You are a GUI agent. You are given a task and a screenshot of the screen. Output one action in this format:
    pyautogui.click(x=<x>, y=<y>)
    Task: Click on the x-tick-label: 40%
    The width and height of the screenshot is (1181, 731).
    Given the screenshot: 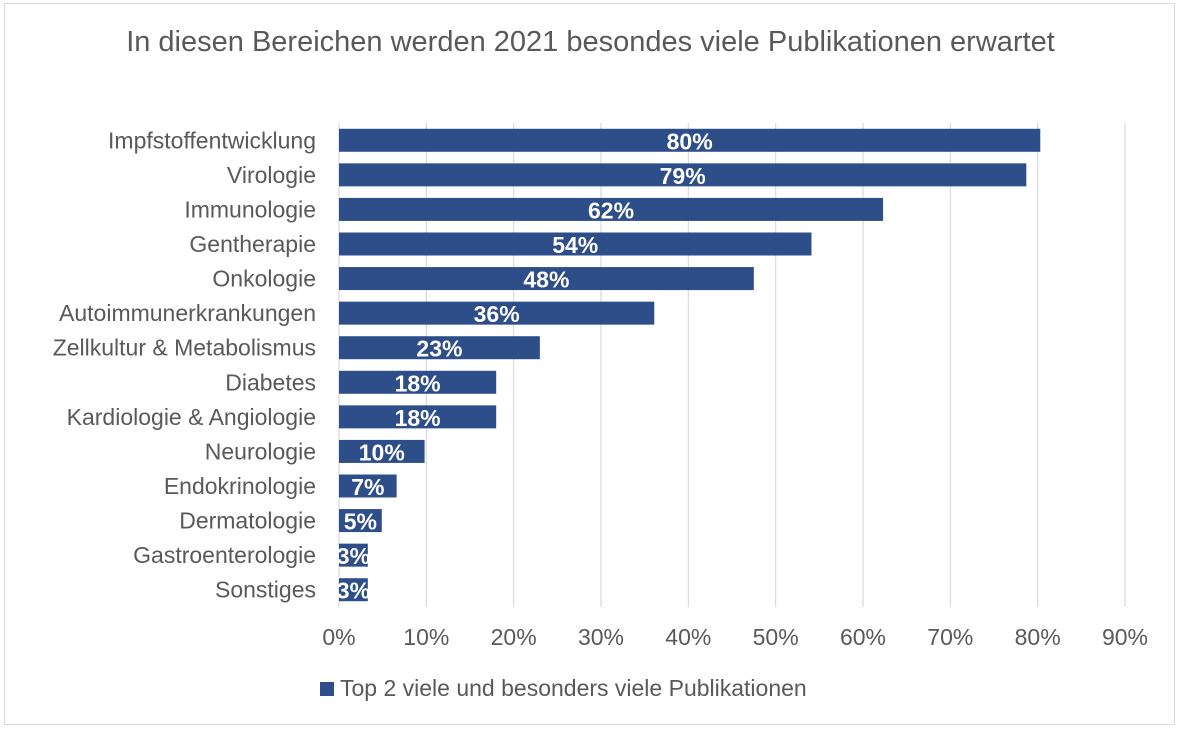 What is the action you would take?
    pyautogui.click(x=688, y=637)
    